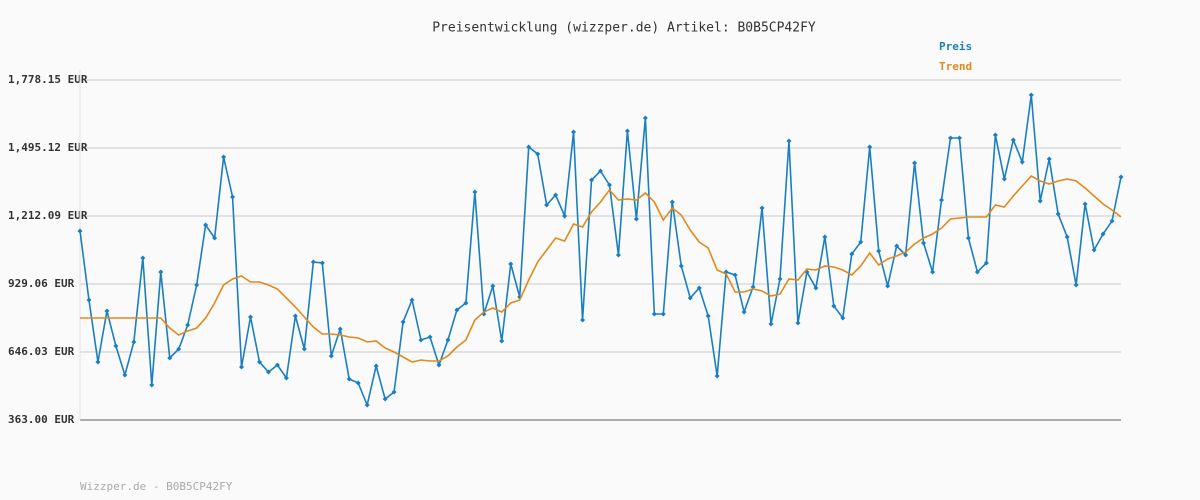 Image resolution: width=1200 pixels, height=500 pixels. I want to click on y-tick-label: 929.06 EUR, so click(41, 283).